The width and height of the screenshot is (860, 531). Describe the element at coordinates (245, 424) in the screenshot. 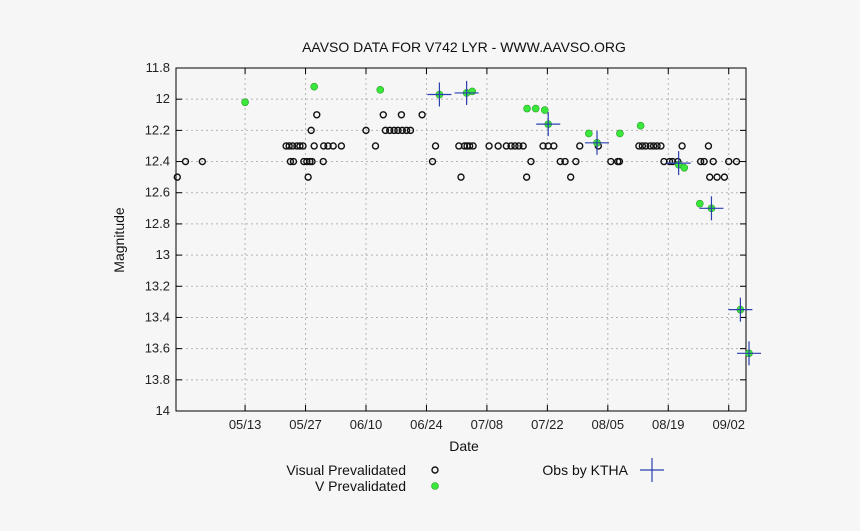

I see `x-tick-label: 05/13` at that location.